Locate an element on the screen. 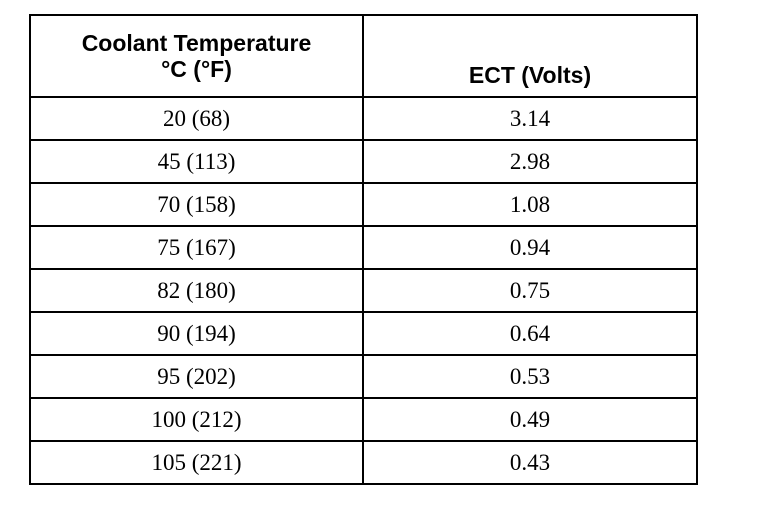 This screenshot has width=768, height=508. coolant-temperature-header-units: °C (°F) is located at coordinates (196, 69).